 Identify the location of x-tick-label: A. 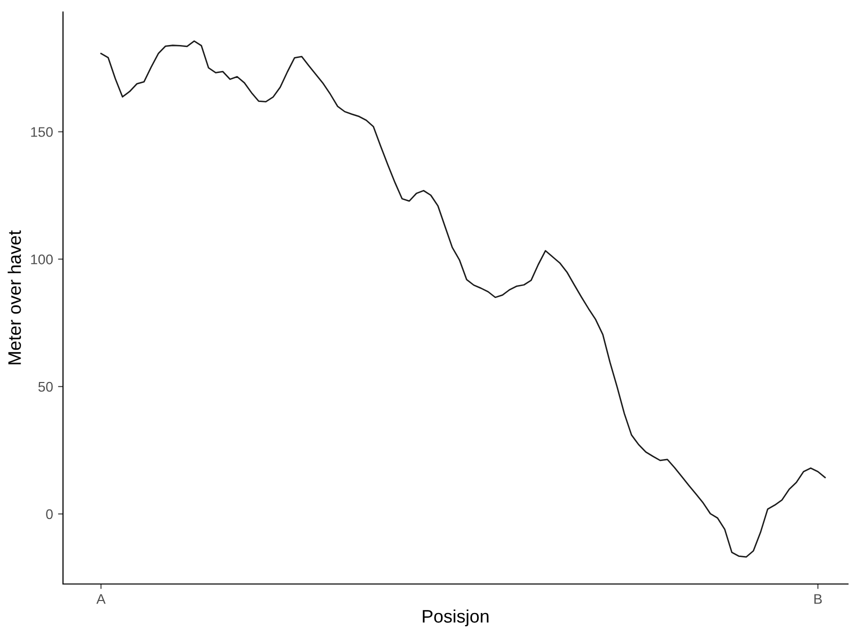
(101, 599).